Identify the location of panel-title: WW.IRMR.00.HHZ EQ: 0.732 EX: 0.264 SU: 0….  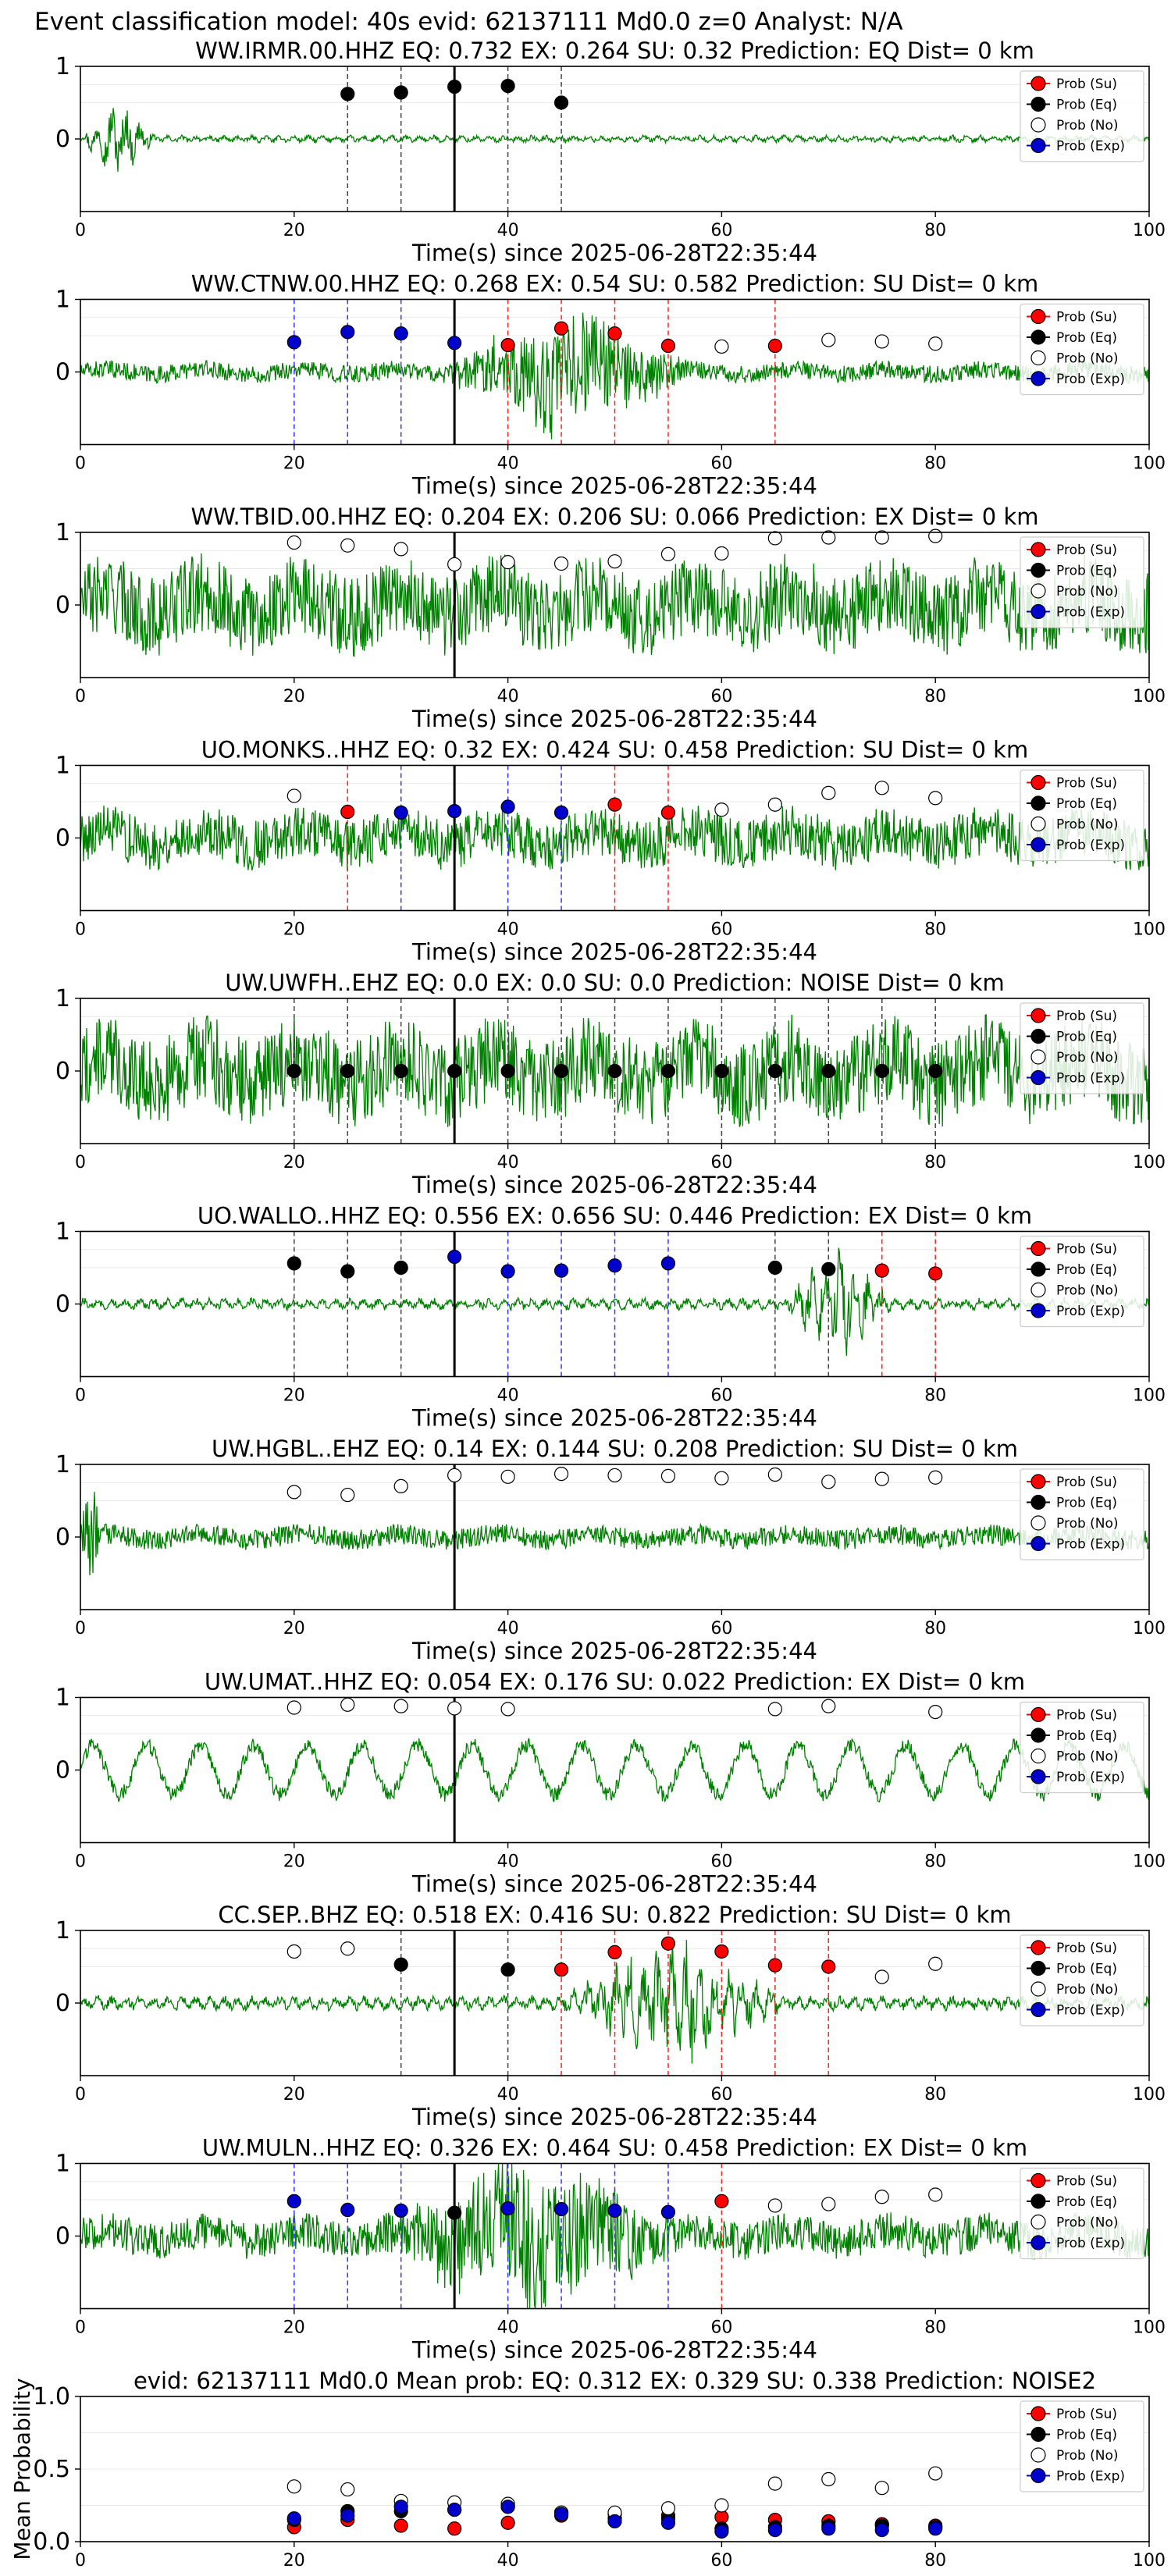
(614, 51).